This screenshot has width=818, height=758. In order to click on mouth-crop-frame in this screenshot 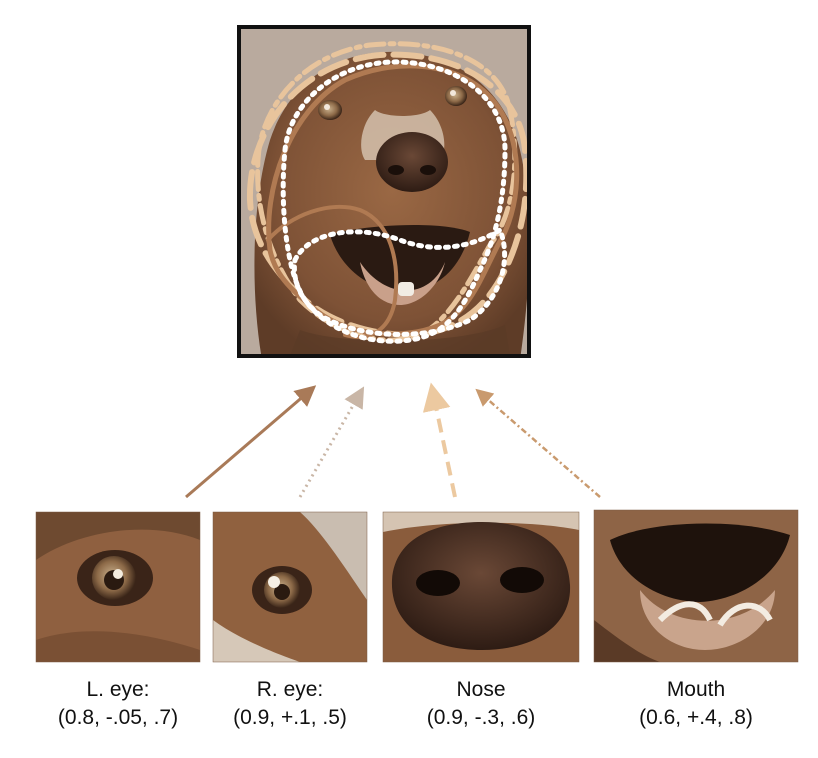, I will do `click(696, 586)`.